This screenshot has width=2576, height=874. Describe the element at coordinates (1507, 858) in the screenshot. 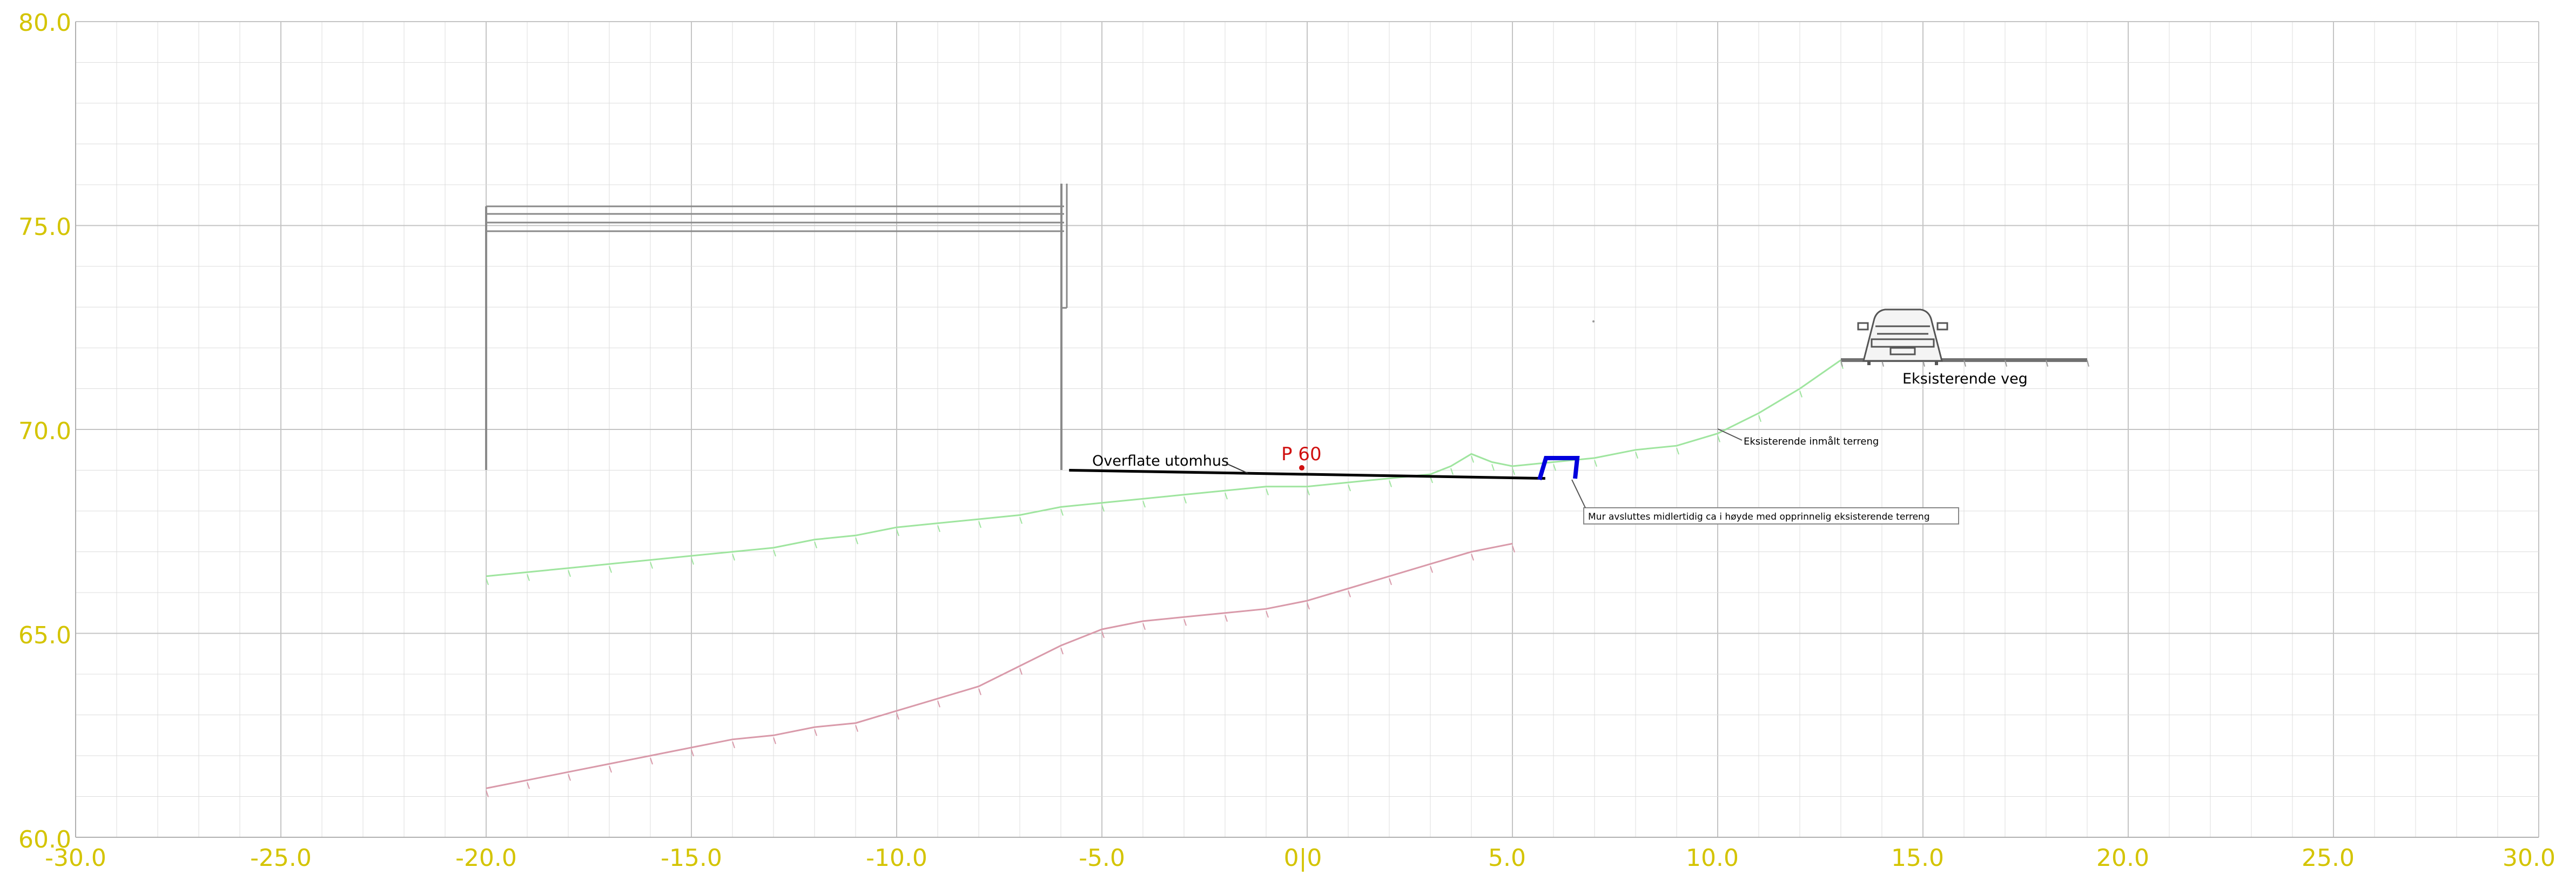

I see `x-tick-label: 5.0` at that location.